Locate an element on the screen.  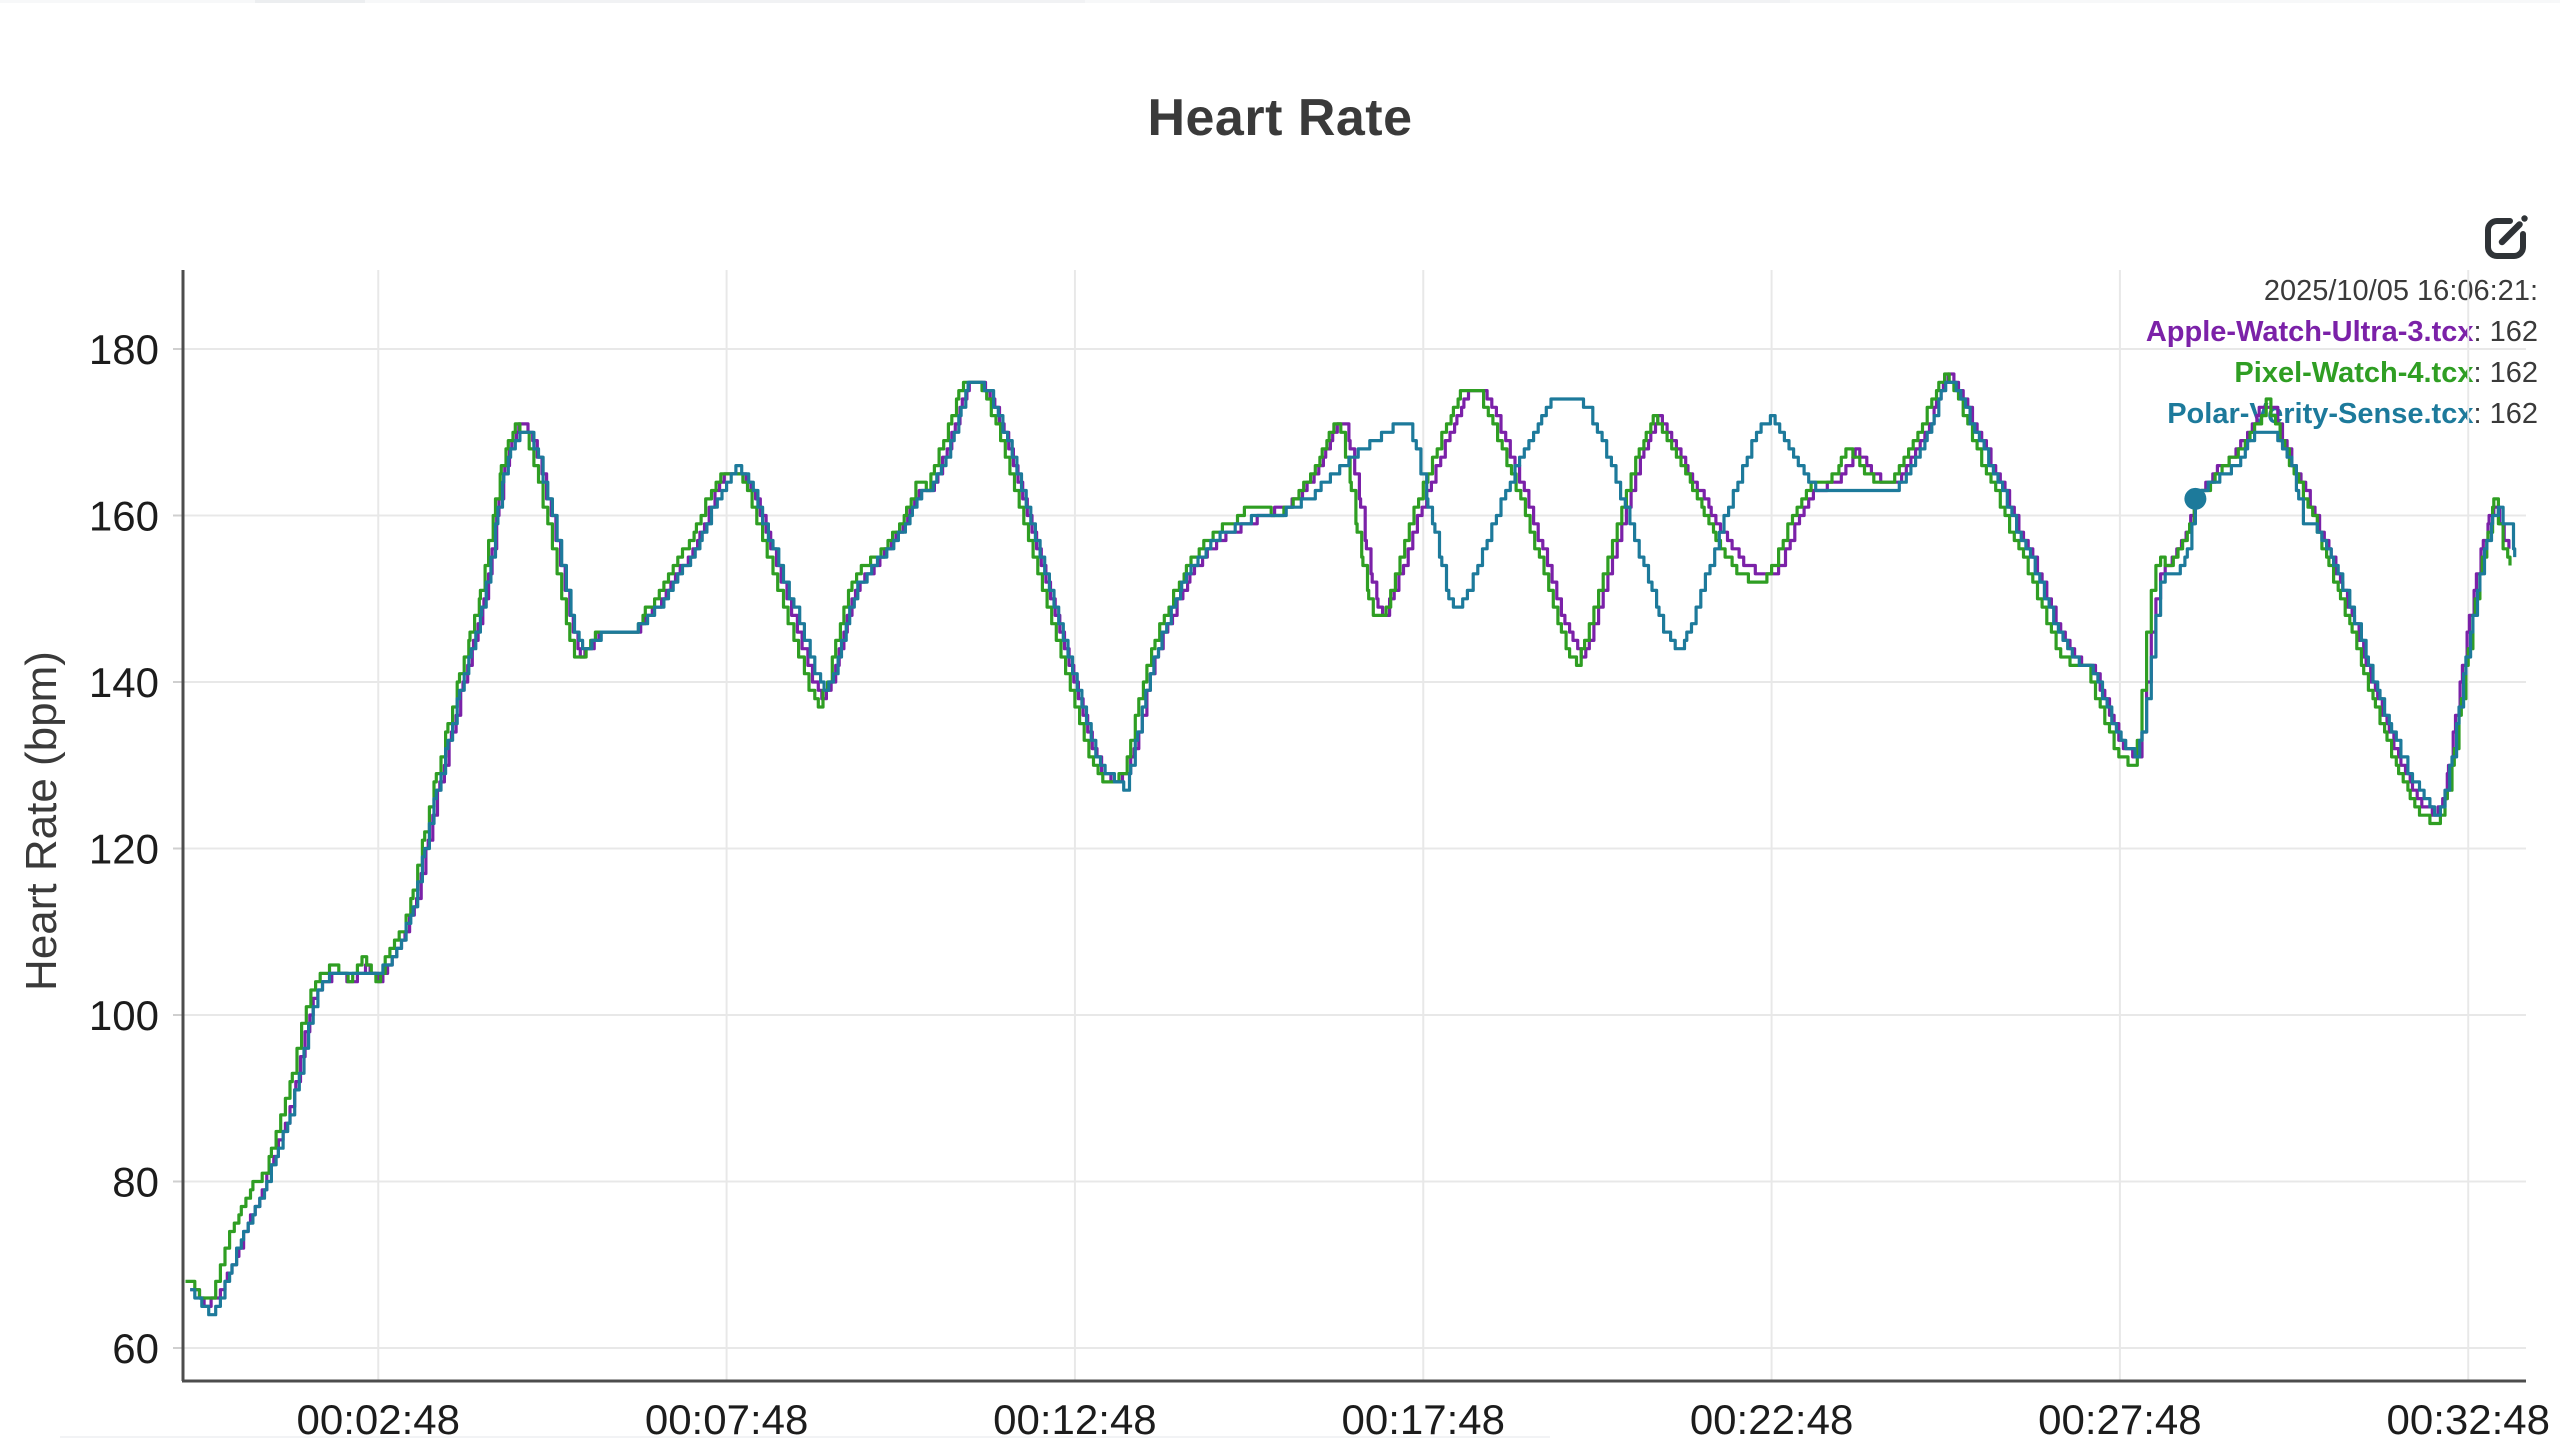
y-tick-label: 120 is located at coordinates (124, 849).